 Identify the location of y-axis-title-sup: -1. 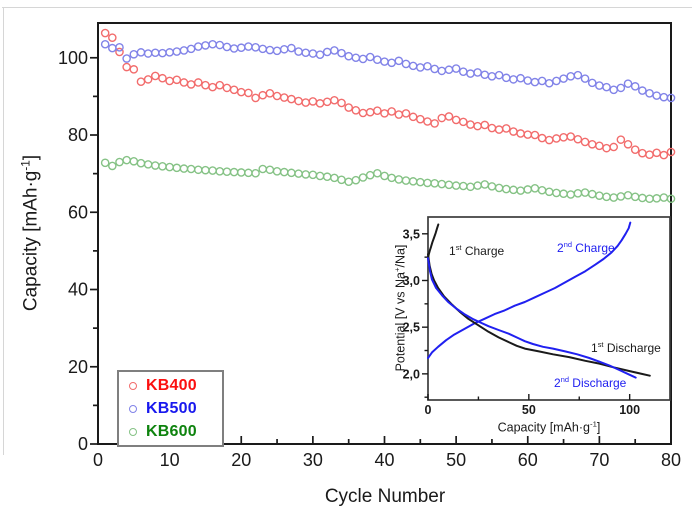
(26, 165).